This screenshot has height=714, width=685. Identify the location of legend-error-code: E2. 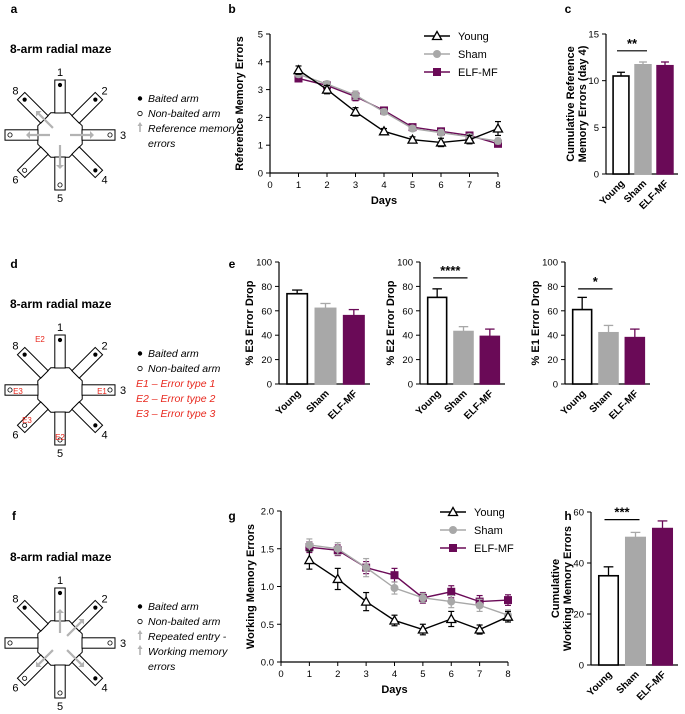
(142, 399).